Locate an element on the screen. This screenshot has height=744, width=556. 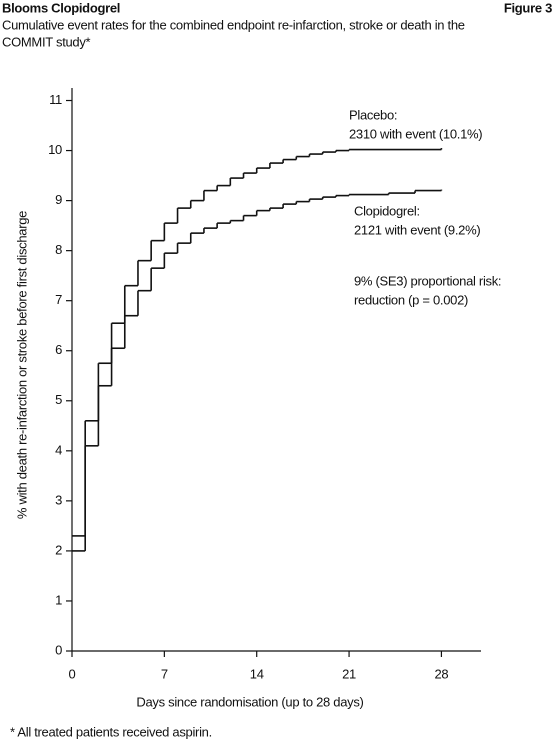
y-tick-label: 0 is located at coordinates (58, 649).